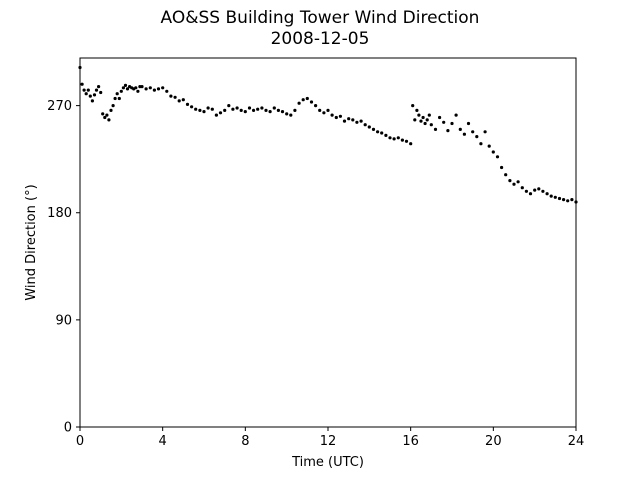  Describe the element at coordinates (410, 441) in the screenshot. I see `x-tick-label: 16` at that location.